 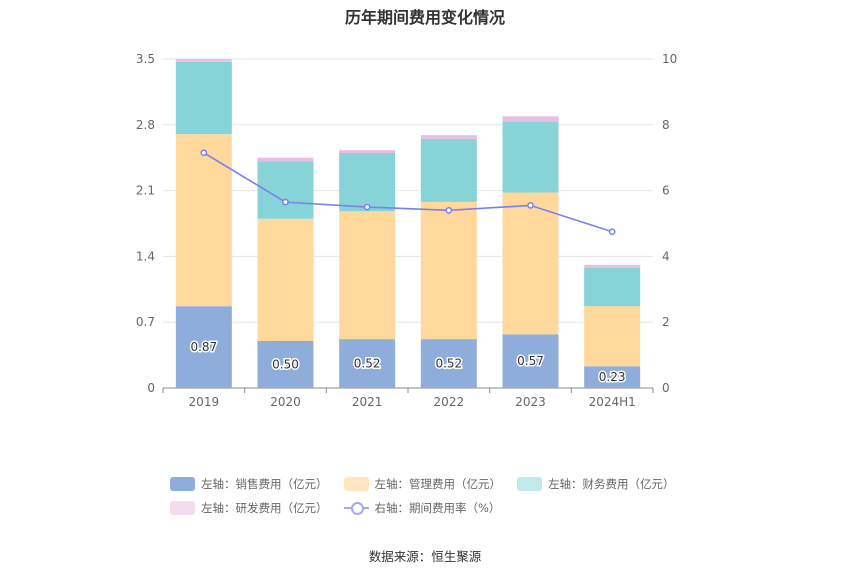 I want to click on legend-item-admin: 左轴：管理费用（亿元）, so click(x=422, y=484).